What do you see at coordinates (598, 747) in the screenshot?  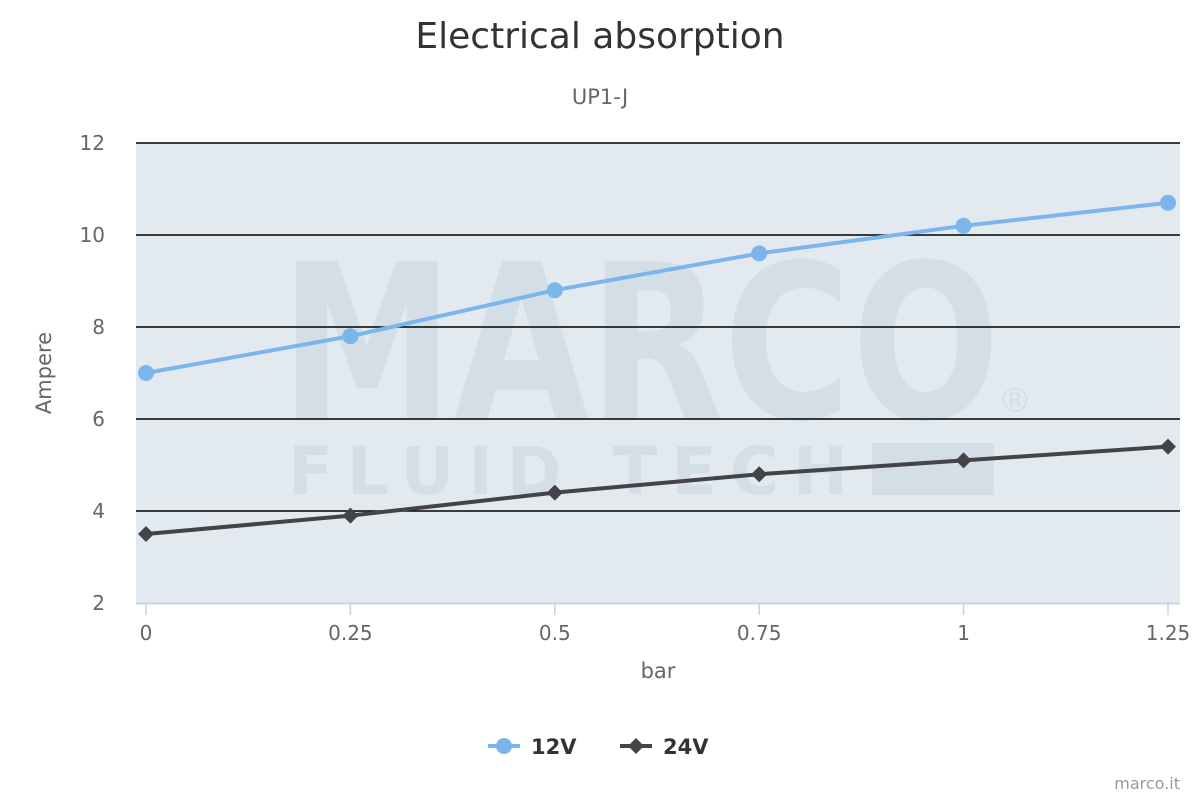 I see `legend: 12V 24V` at bounding box center [598, 747].